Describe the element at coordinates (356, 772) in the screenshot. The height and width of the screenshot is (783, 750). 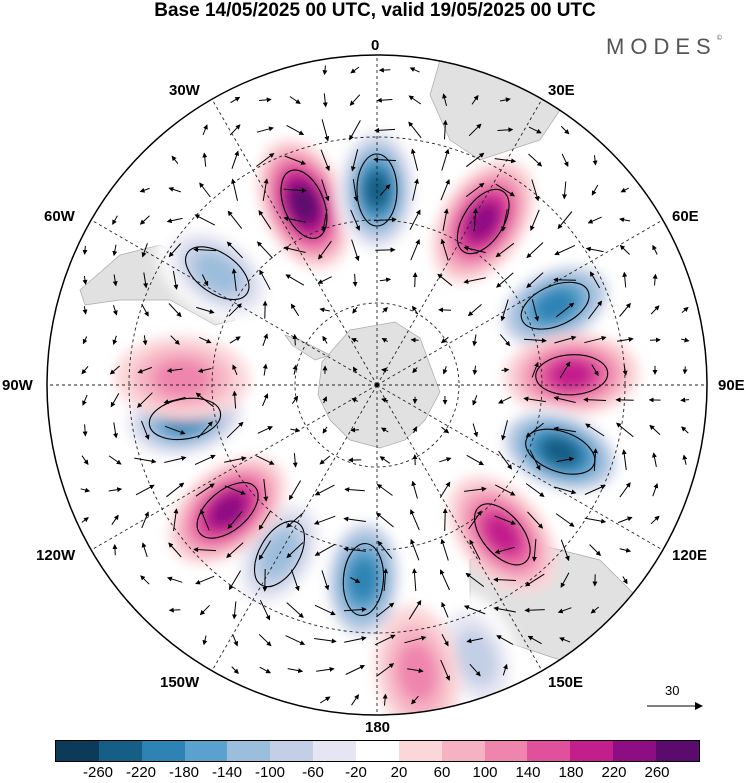
I see `colorbar-tick-label: -20` at that location.